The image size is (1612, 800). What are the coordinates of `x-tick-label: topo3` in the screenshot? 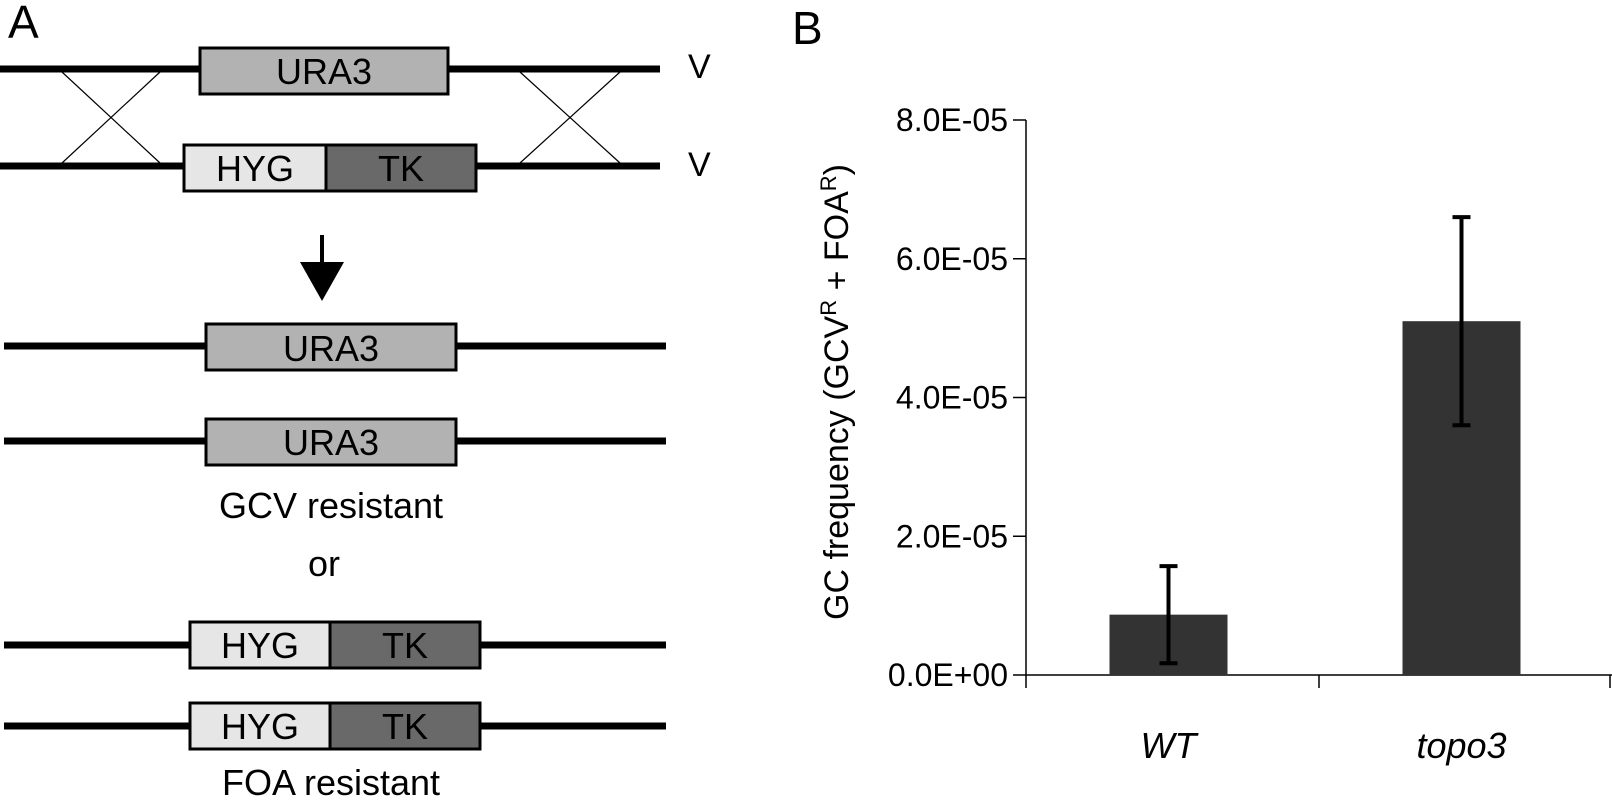 It's located at (1461, 745).